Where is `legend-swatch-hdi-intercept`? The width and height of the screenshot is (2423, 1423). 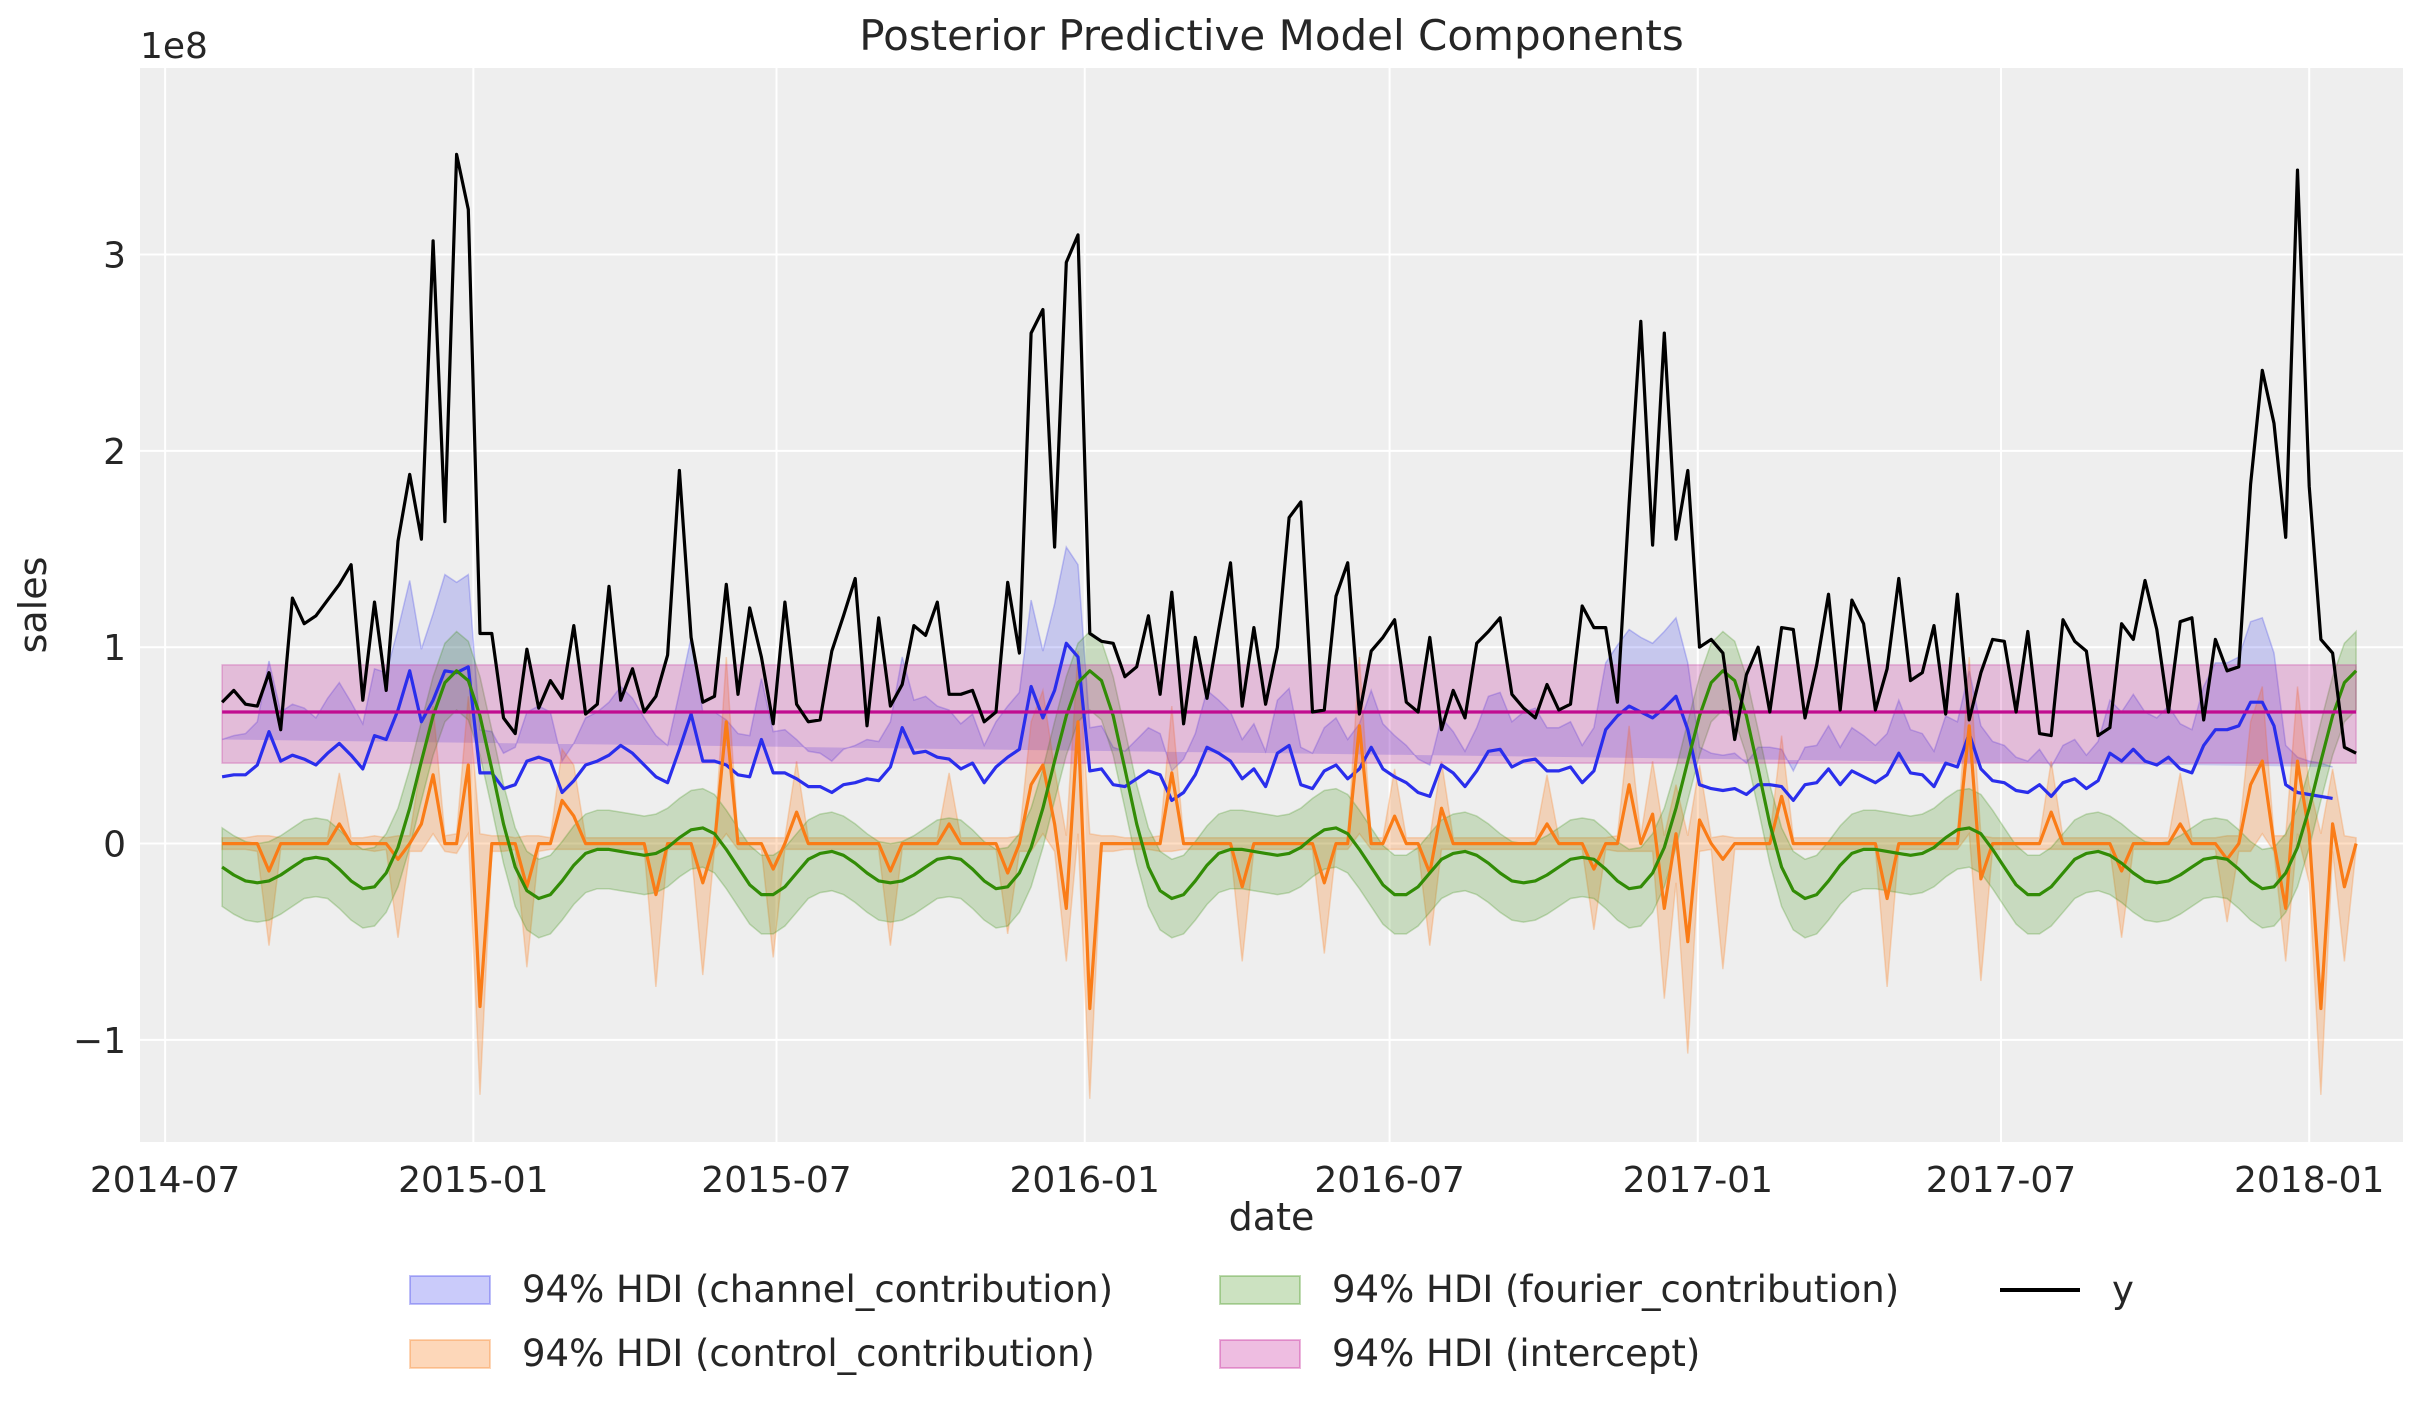 legend-swatch-hdi-intercept is located at coordinates (1260, 1354).